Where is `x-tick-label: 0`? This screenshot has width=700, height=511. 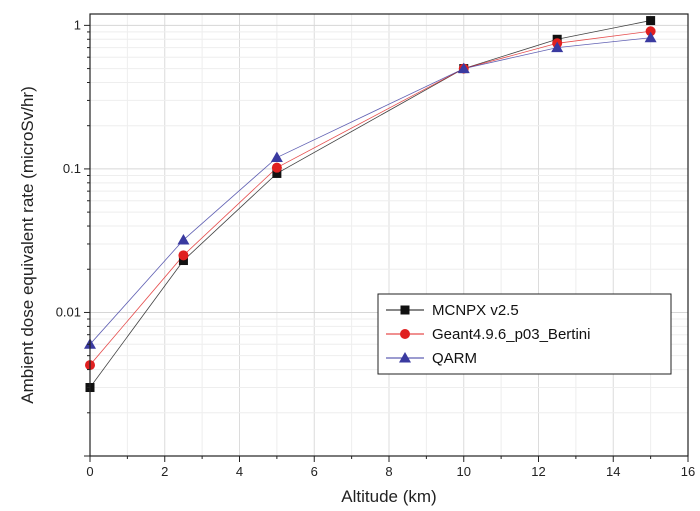 x-tick-label: 0 is located at coordinates (89, 471).